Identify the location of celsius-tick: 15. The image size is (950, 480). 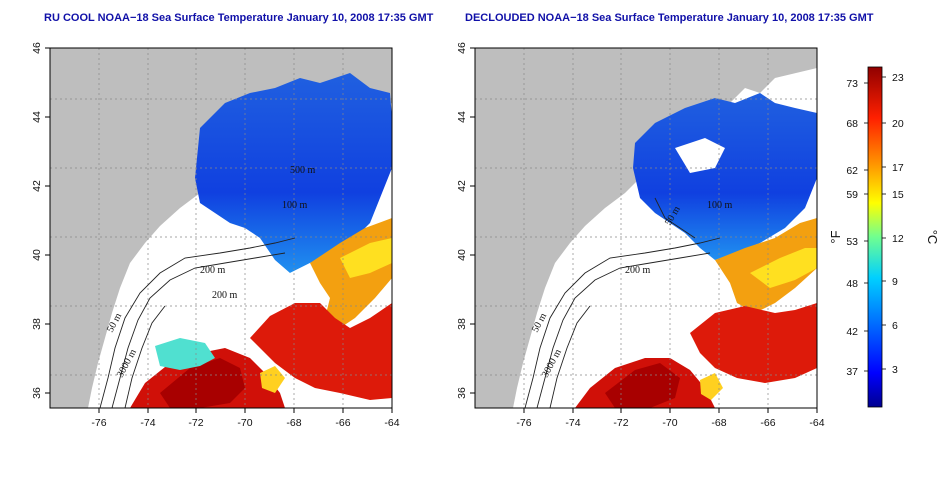
(898, 195).